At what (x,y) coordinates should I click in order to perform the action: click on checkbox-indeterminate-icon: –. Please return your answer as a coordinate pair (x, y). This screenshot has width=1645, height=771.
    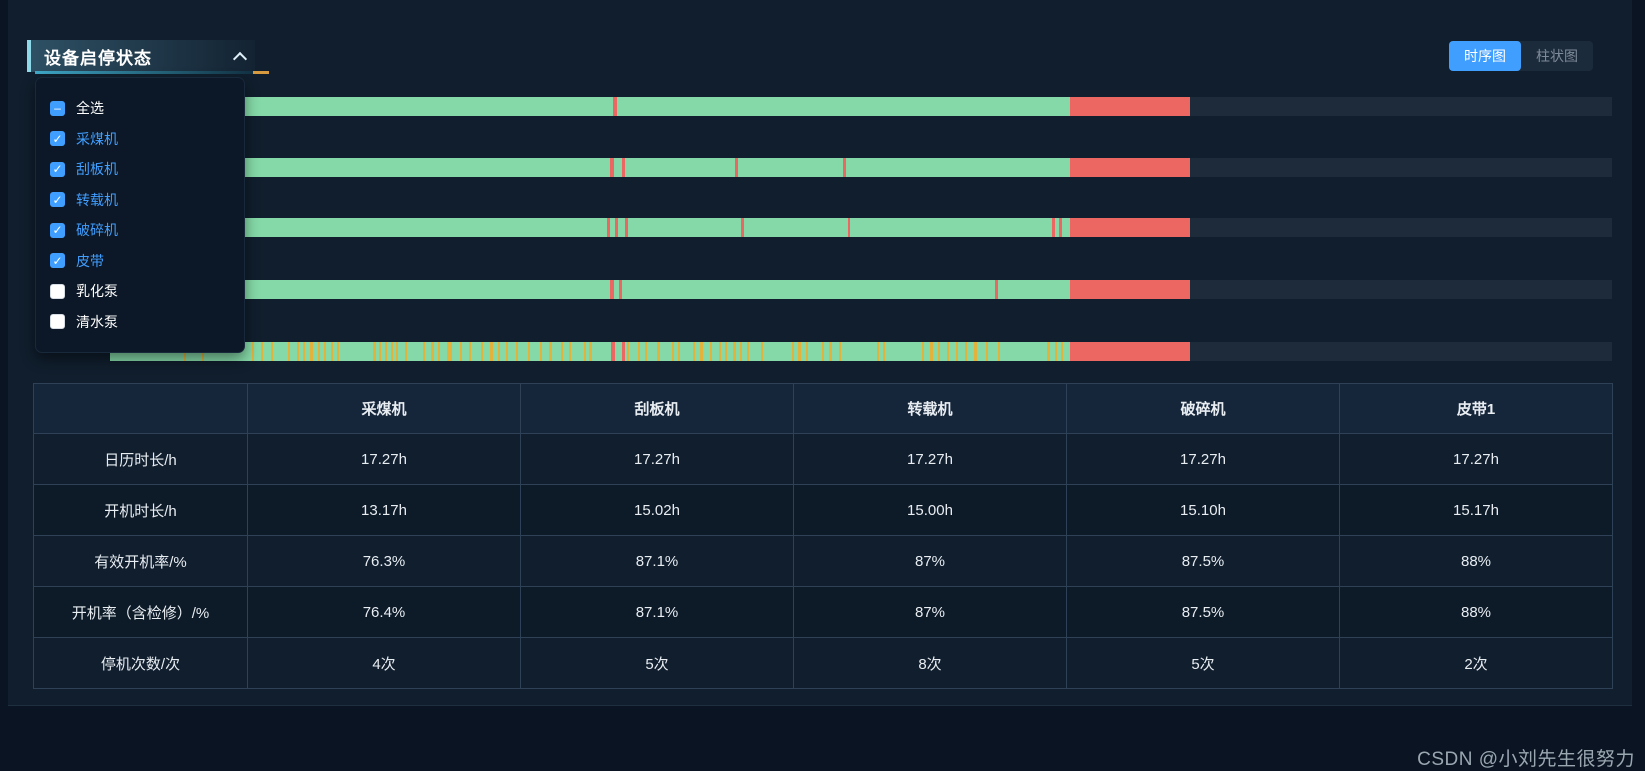
    Looking at the image, I should click on (57, 108).